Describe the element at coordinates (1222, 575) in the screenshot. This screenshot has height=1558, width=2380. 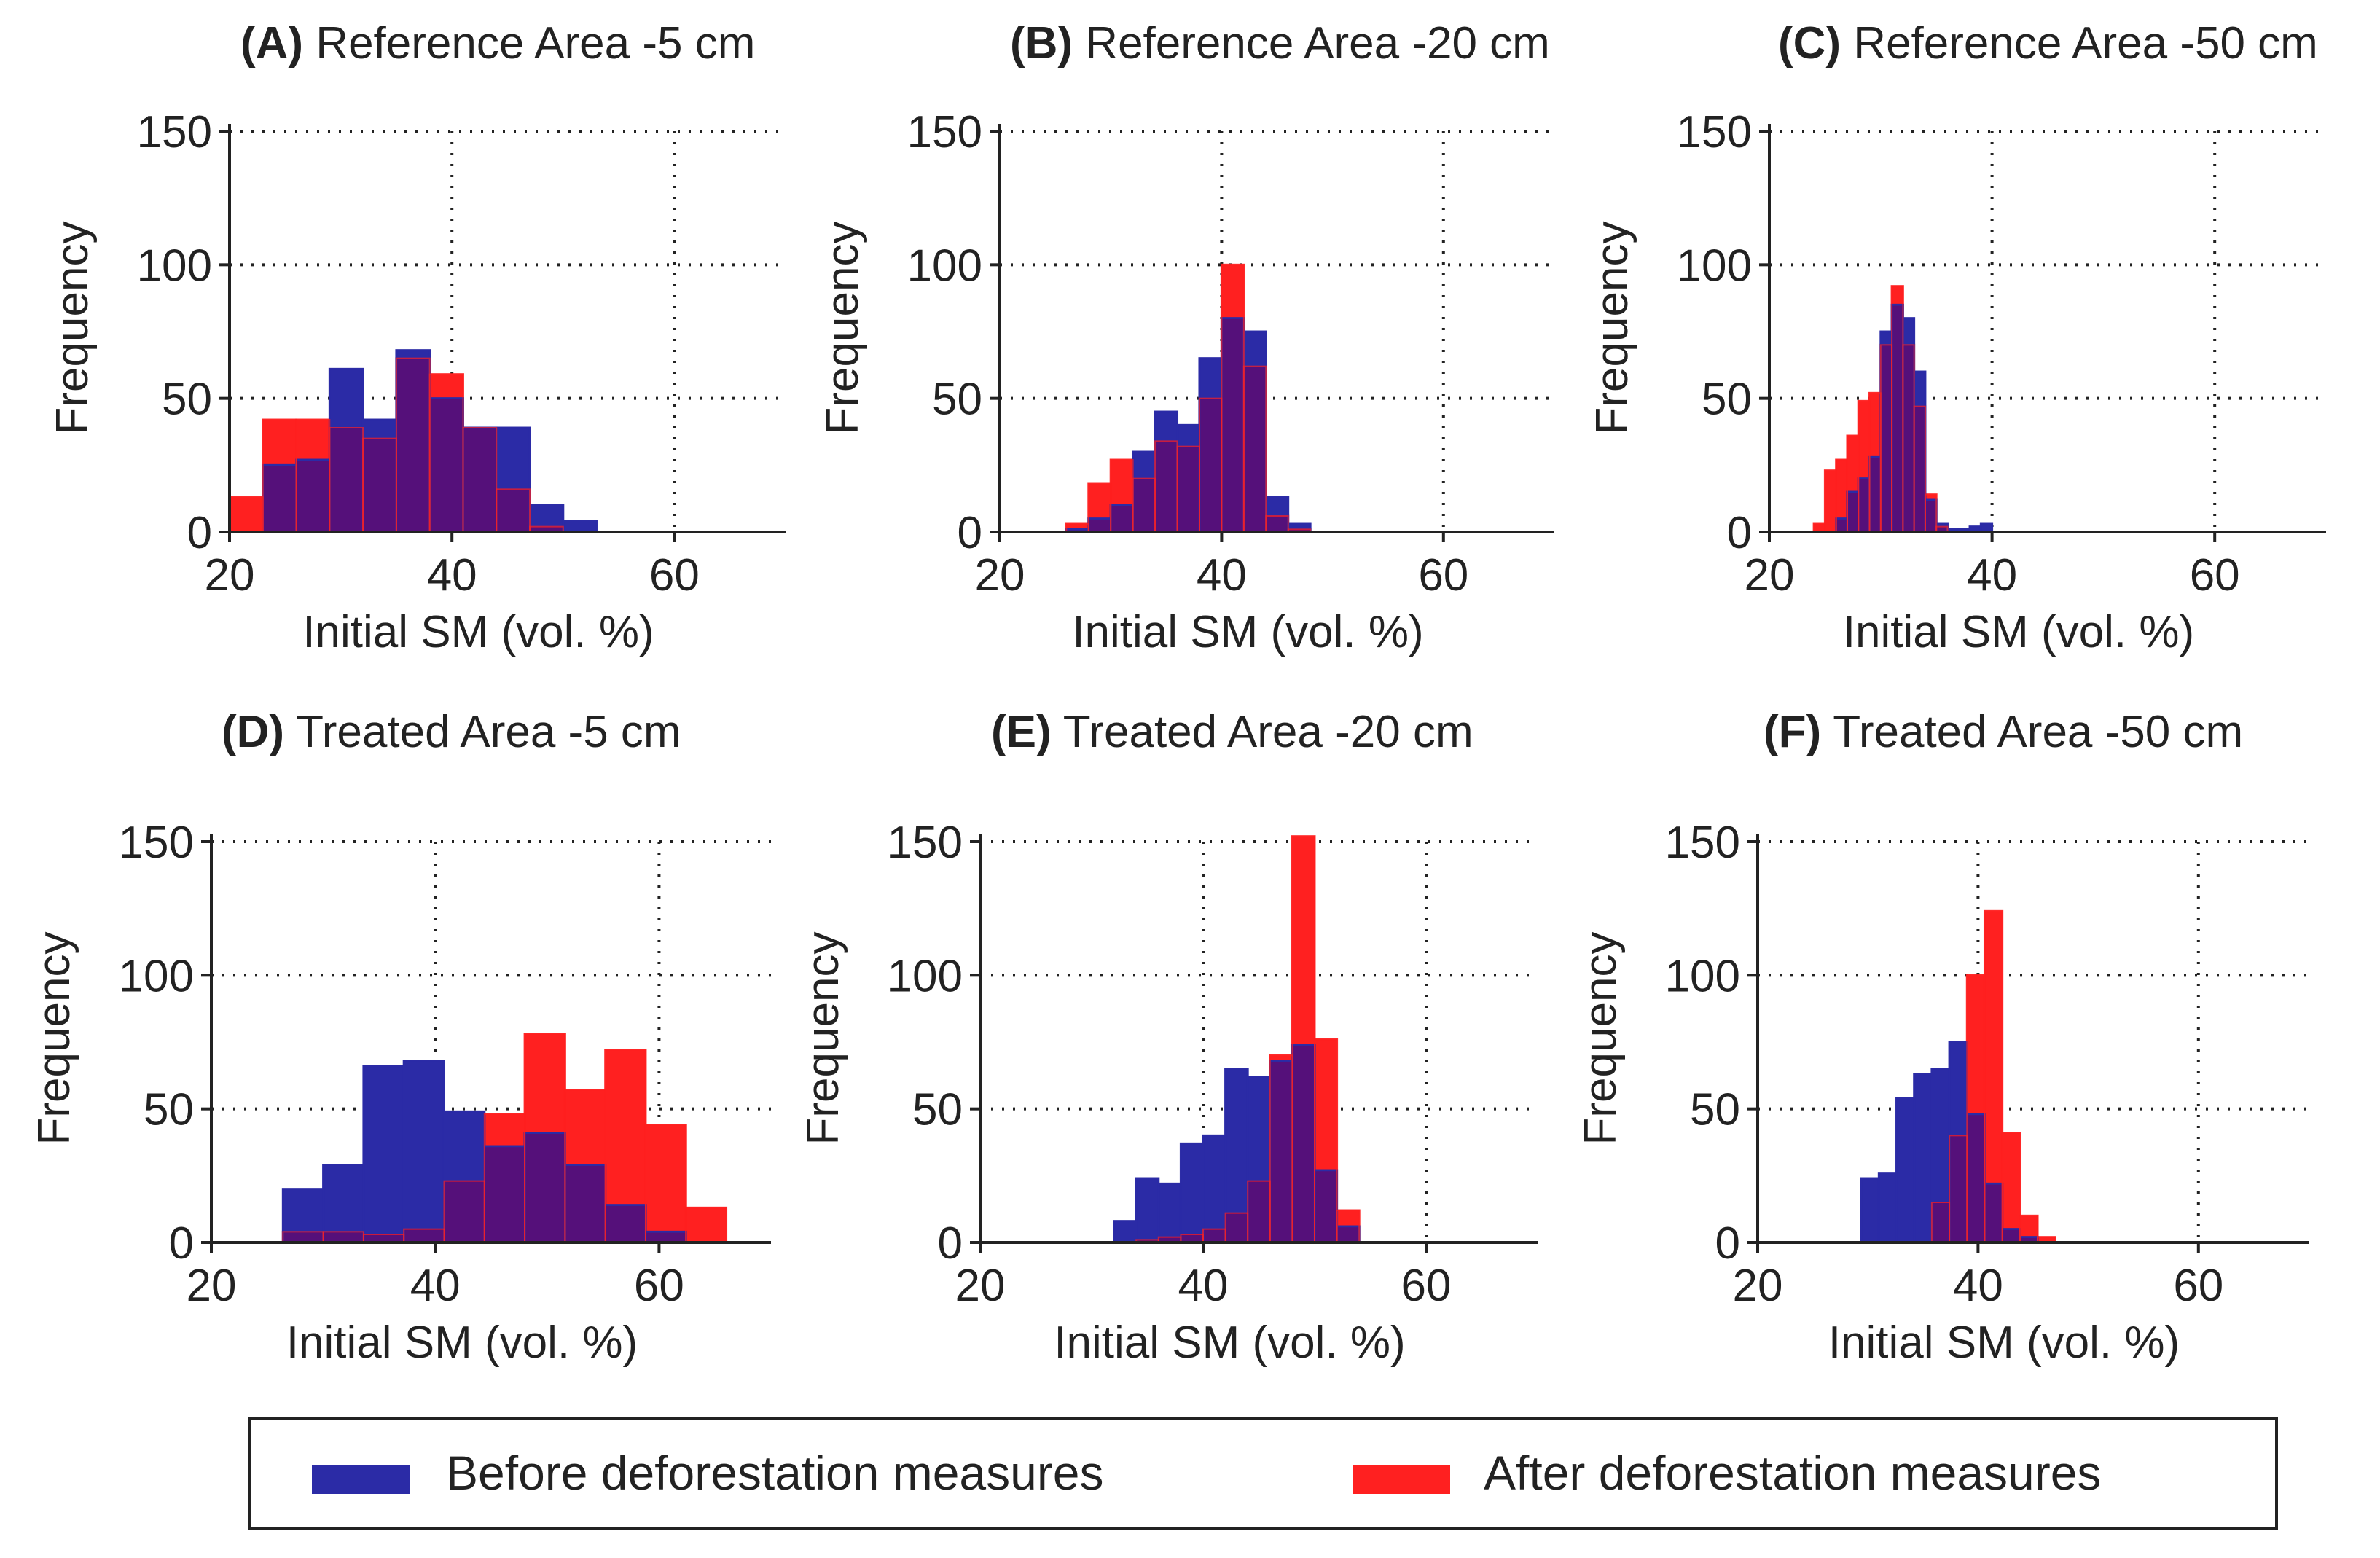
I see `panel-b-xtick-label: 40` at that location.